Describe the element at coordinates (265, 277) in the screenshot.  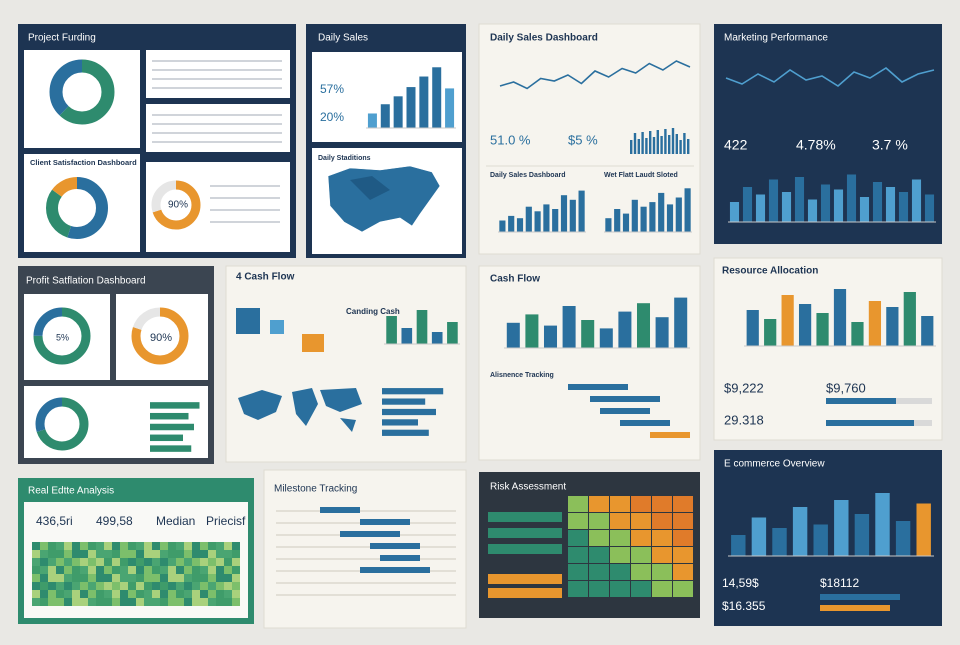
I see `card-title: 4 Cash Flow` at that location.